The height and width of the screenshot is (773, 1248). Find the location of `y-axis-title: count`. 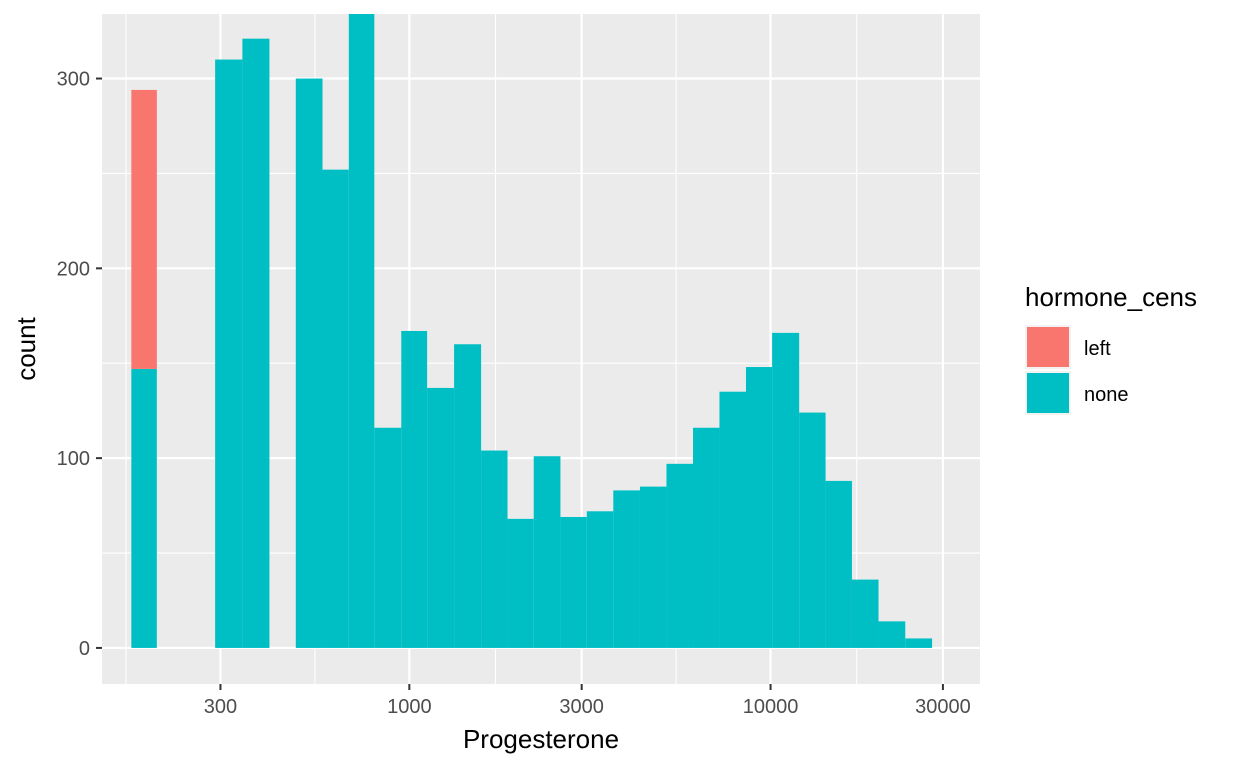

y-axis-title: count is located at coordinates (26, 348).